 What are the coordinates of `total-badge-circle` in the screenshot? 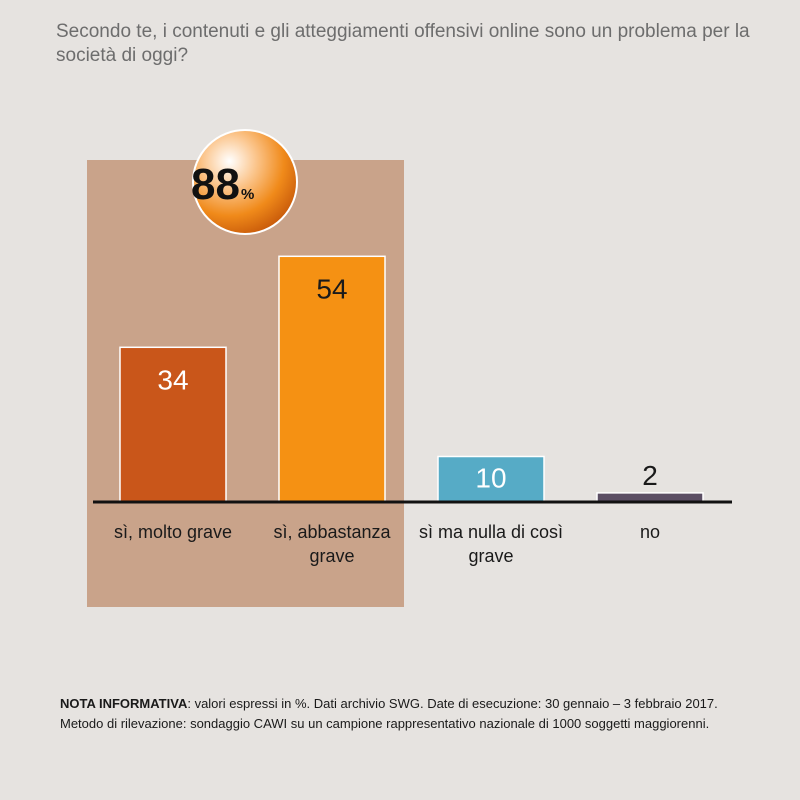 It's located at (245, 182).